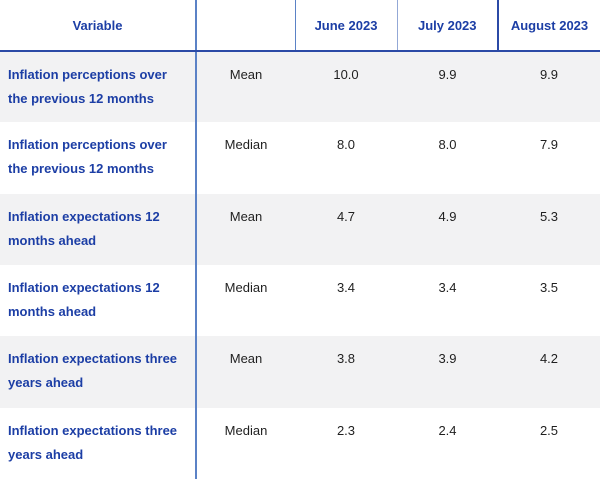 This screenshot has width=600, height=479. I want to click on value-july: 2.4, so click(447, 443).